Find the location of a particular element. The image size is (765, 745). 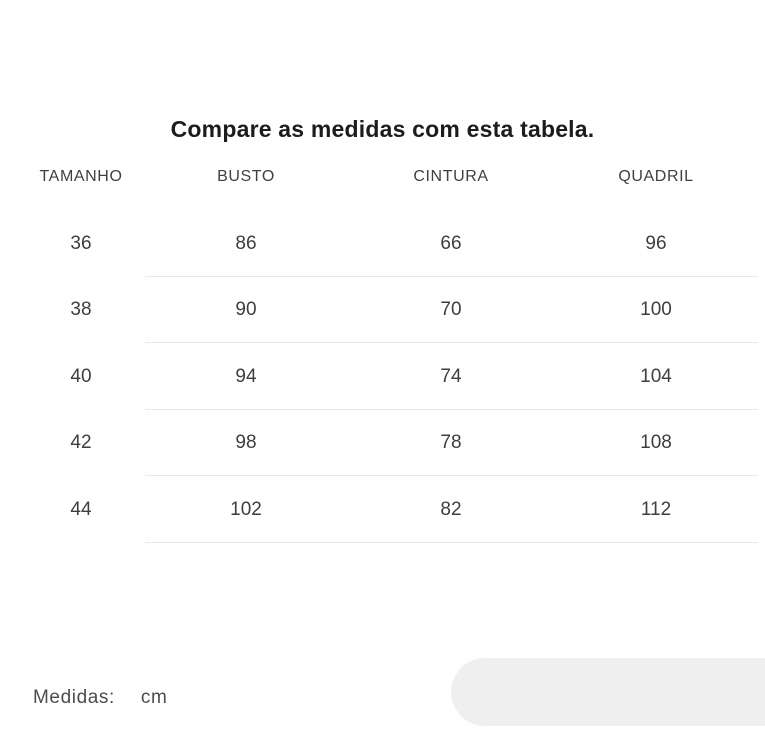

table-cell-hip: 112 is located at coordinates (656, 509).